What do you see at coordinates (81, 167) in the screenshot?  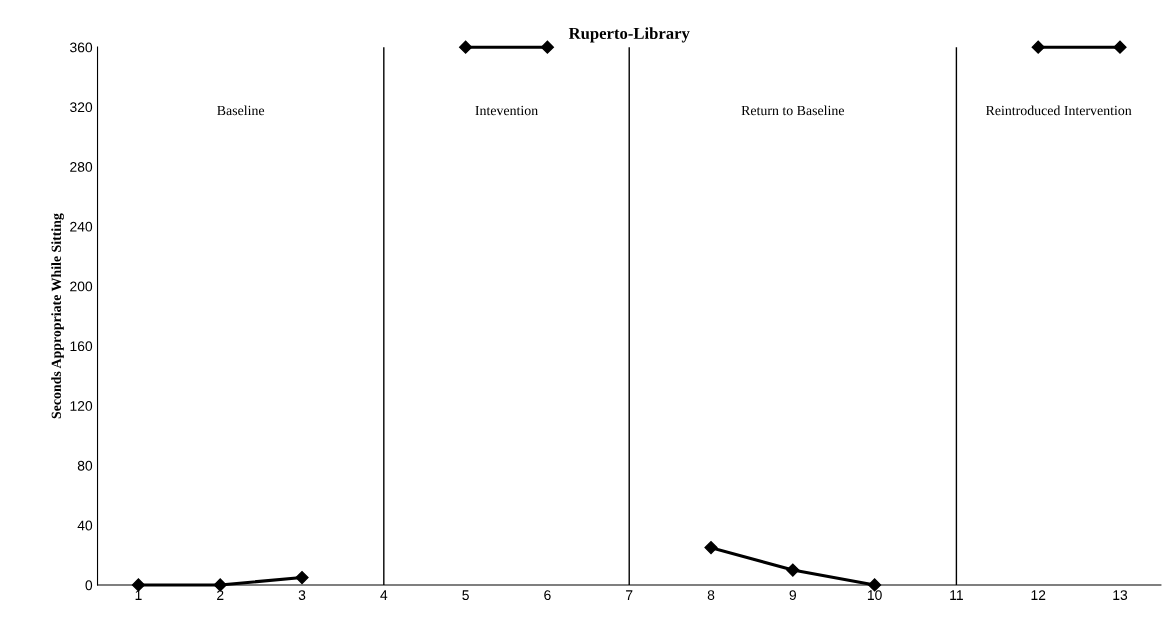 I see `y-tick-label: 280` at bounding box center [81, 167].